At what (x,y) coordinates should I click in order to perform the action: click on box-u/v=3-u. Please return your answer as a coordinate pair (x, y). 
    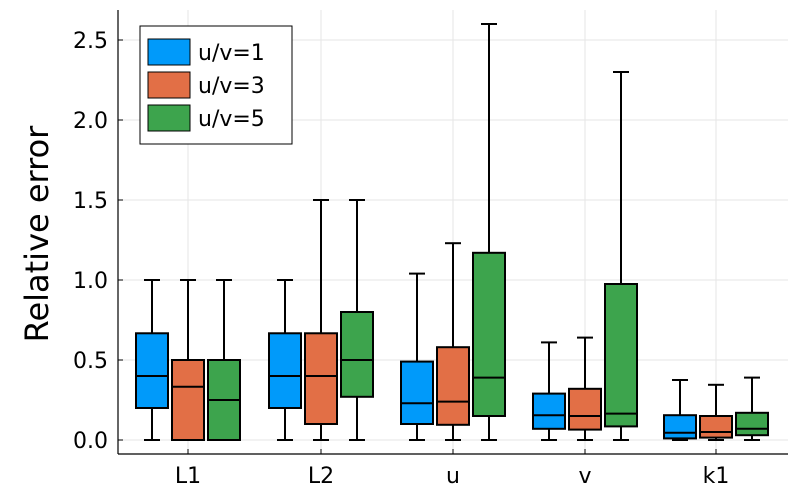
    Looking at the image, I should click on (453, 341).